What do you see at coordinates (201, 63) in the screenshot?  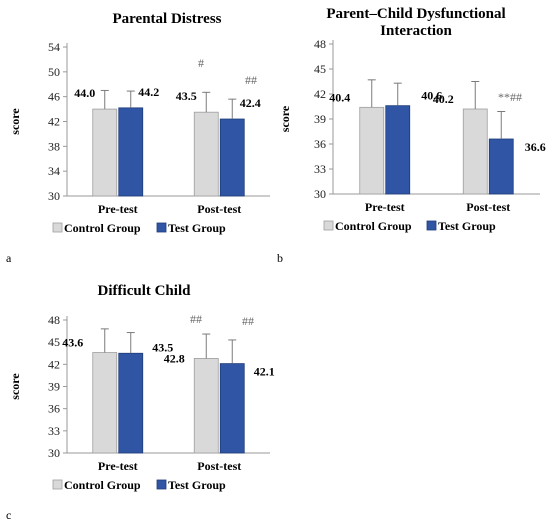 I see `significance-marker: #` at bounding box center [201, 63].